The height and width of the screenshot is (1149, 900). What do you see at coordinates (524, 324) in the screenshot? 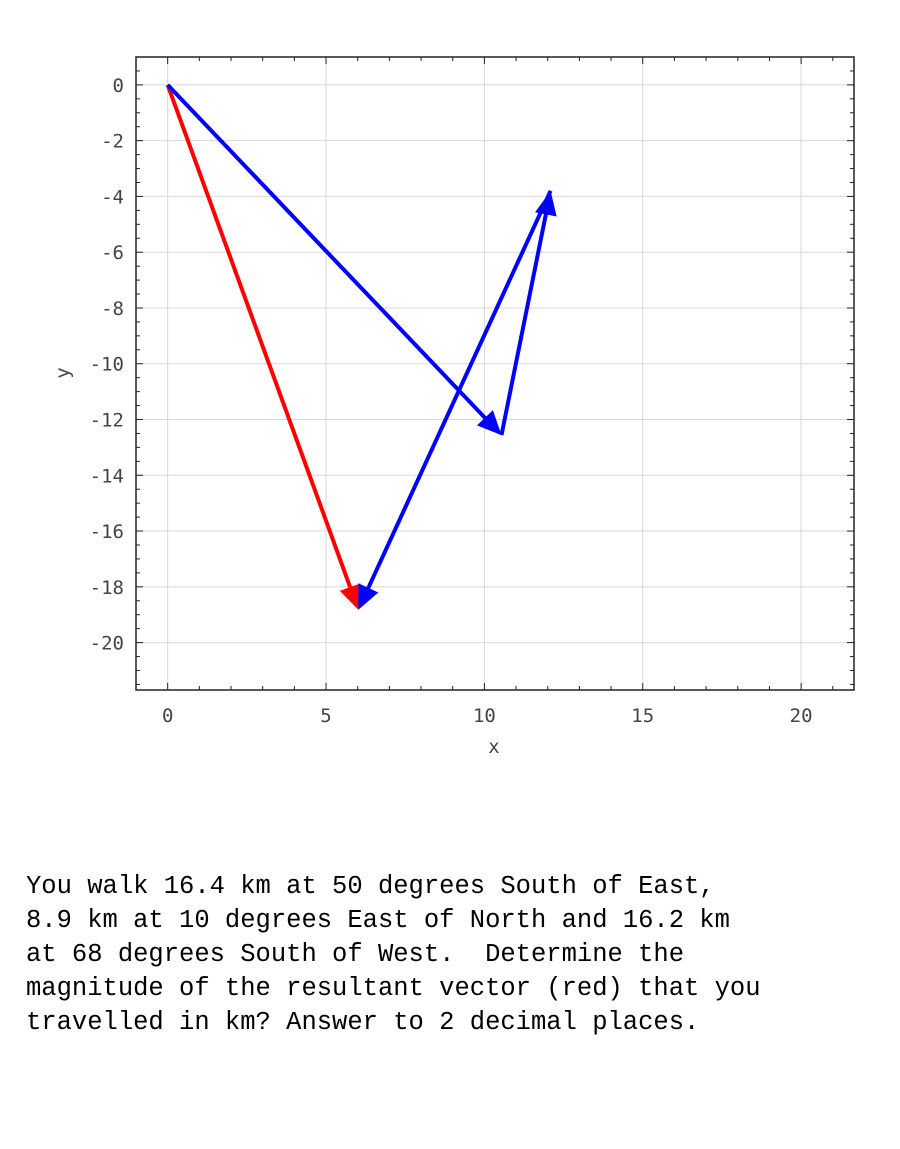
I see `leg-2-shaft` at bounding box center [524, 324].